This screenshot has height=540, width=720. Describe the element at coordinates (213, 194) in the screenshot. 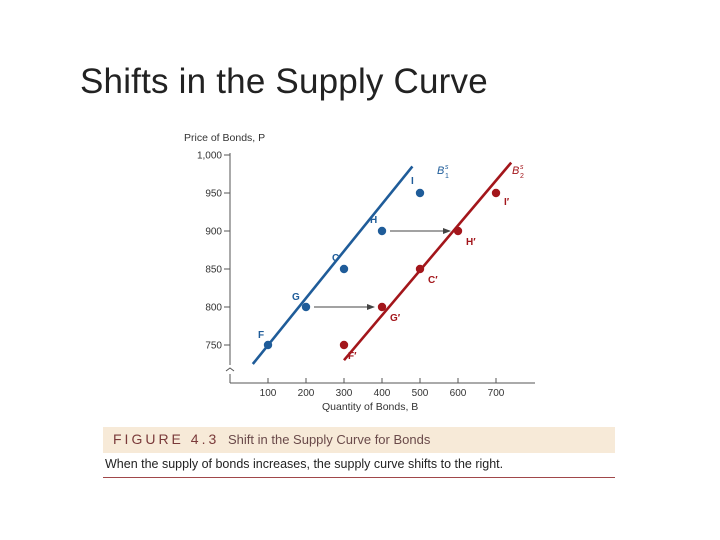

I see `y-tick-label: 950` at that location.